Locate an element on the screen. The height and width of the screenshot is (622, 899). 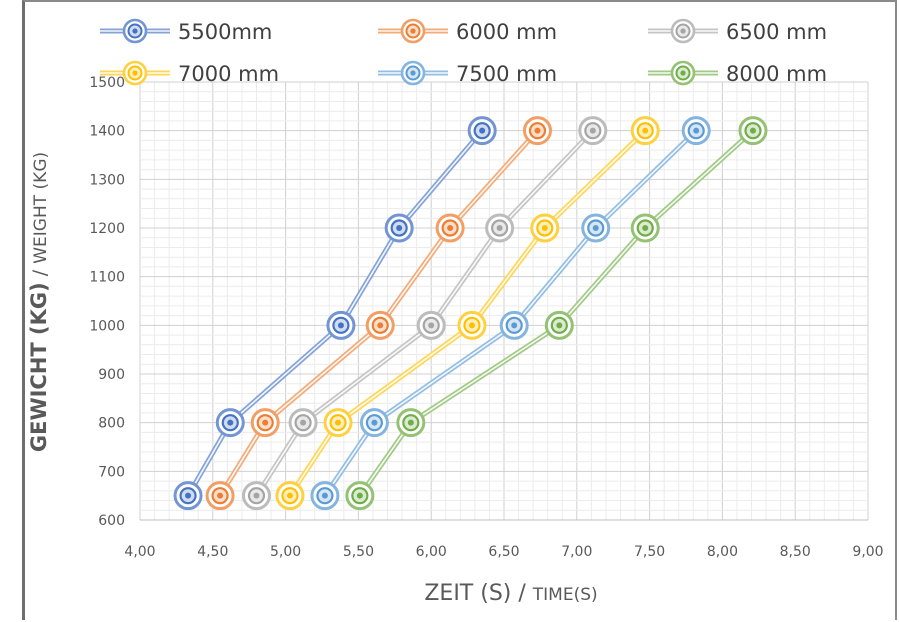
x-tick-label: 7,00 is located at coordinates (576, 552).